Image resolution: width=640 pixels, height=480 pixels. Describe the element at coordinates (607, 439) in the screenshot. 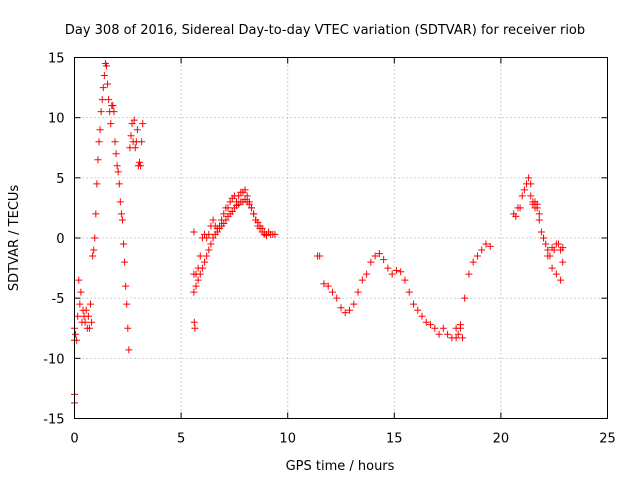

I see `x-tick-label: 25` at that location.